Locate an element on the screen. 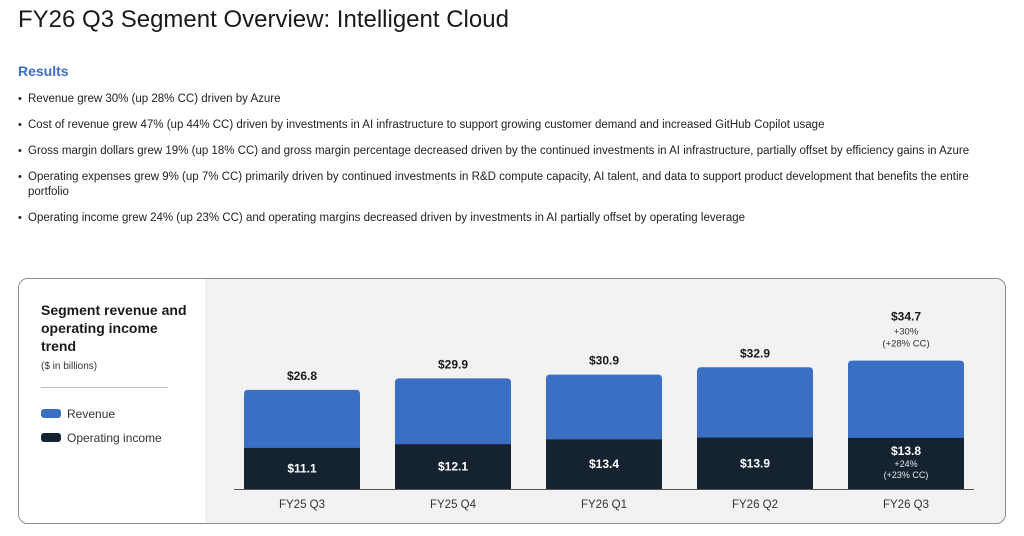  operating-income-label-fy25-q3: $11.1 is located at coordinates (302, 468).